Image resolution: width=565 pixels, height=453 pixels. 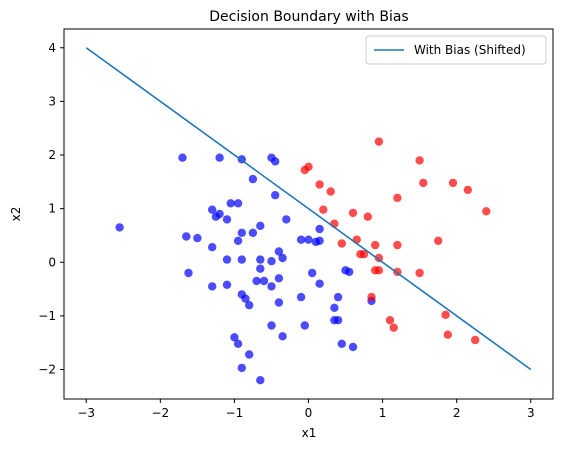 I want to click on x-tick-label: −1, so click(x=235, y=413).